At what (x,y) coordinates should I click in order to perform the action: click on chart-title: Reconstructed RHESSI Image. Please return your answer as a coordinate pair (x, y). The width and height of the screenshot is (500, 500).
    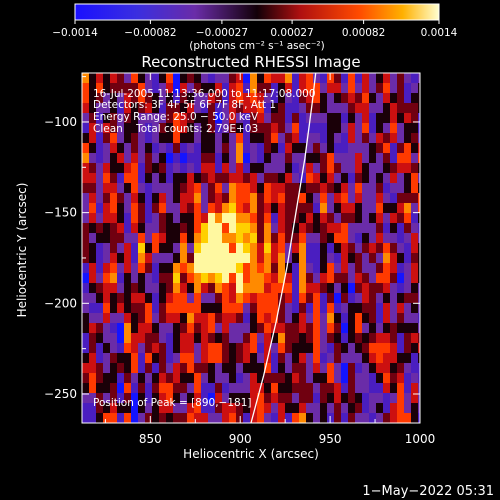
    Looking at the image, I should click on (250, 62).